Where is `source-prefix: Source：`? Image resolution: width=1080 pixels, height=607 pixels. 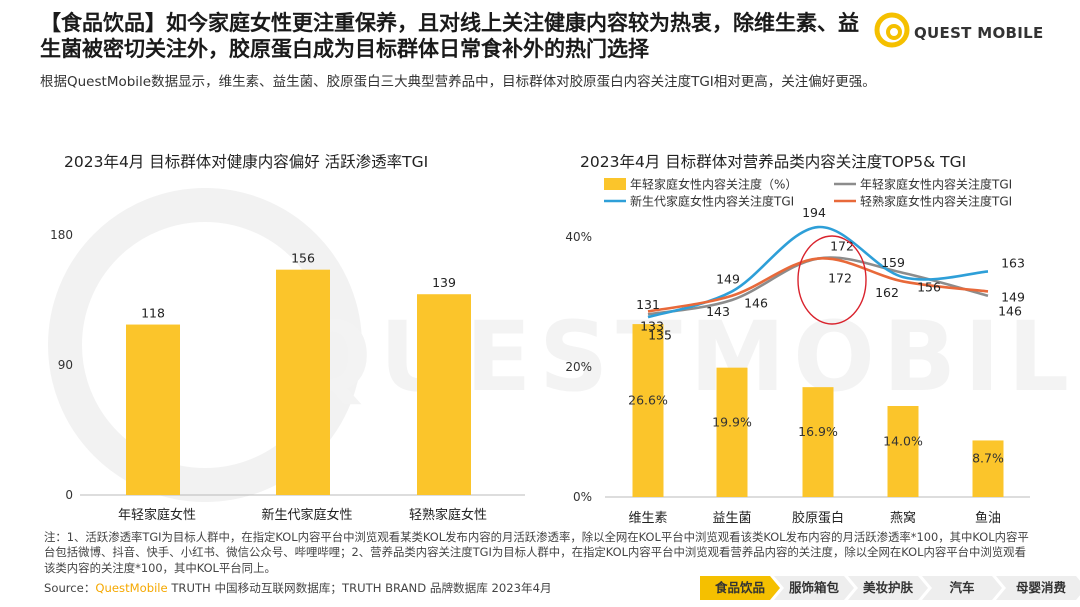 source-prefix: Source： is located at coordinates (70, 588).